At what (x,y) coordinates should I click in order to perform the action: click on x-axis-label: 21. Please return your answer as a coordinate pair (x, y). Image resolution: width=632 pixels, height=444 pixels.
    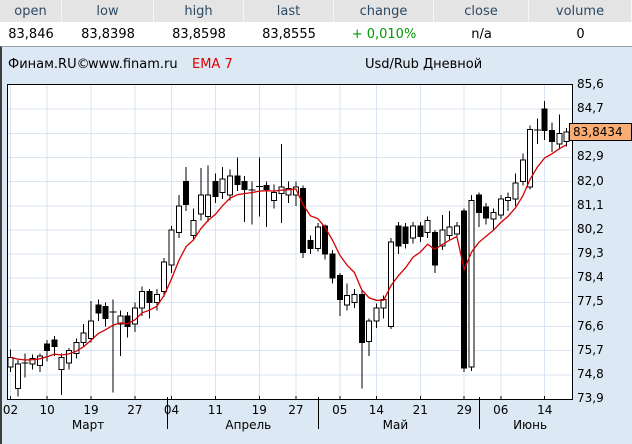
    Looking at the image, I should click on (420, 410).